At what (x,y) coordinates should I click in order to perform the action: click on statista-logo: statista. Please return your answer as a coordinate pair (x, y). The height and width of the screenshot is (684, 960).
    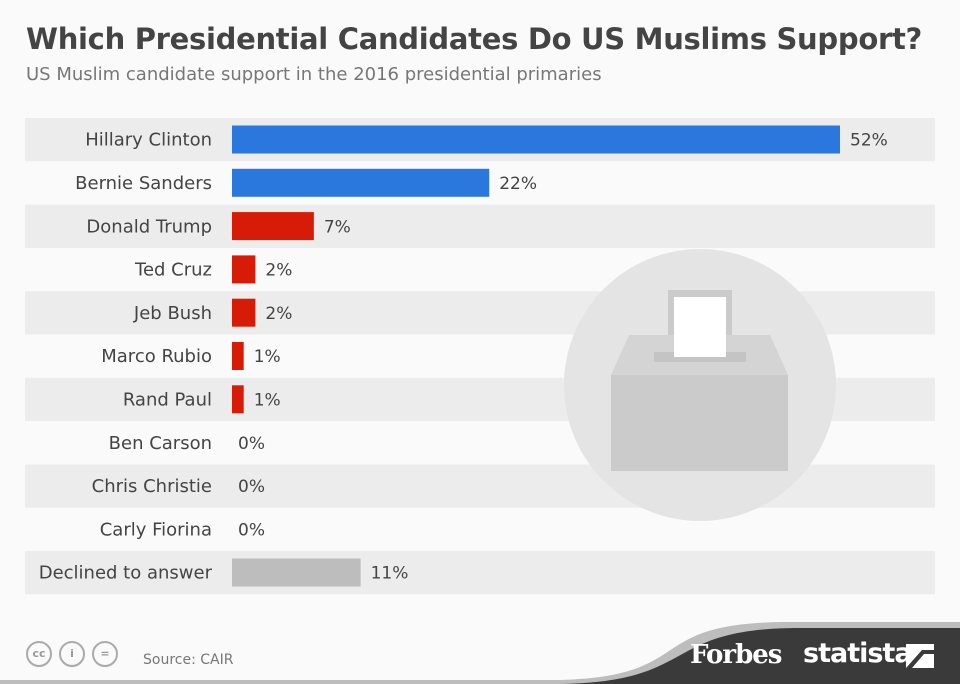
    Looking at the image, I should click on (858, 653).